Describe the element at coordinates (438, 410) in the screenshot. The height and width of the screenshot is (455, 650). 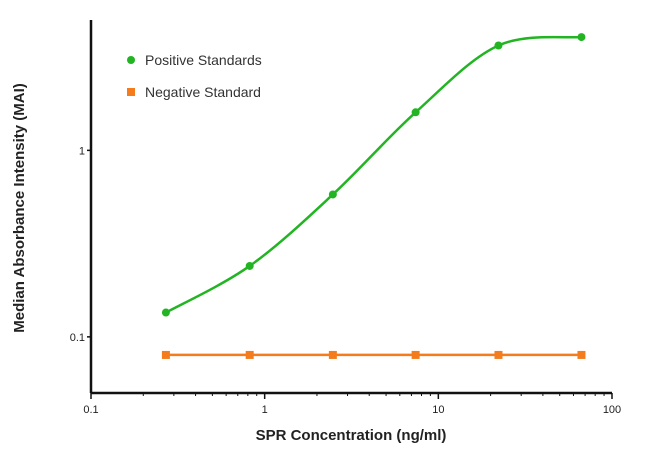
I see `x-tick-label: 10` at that location.